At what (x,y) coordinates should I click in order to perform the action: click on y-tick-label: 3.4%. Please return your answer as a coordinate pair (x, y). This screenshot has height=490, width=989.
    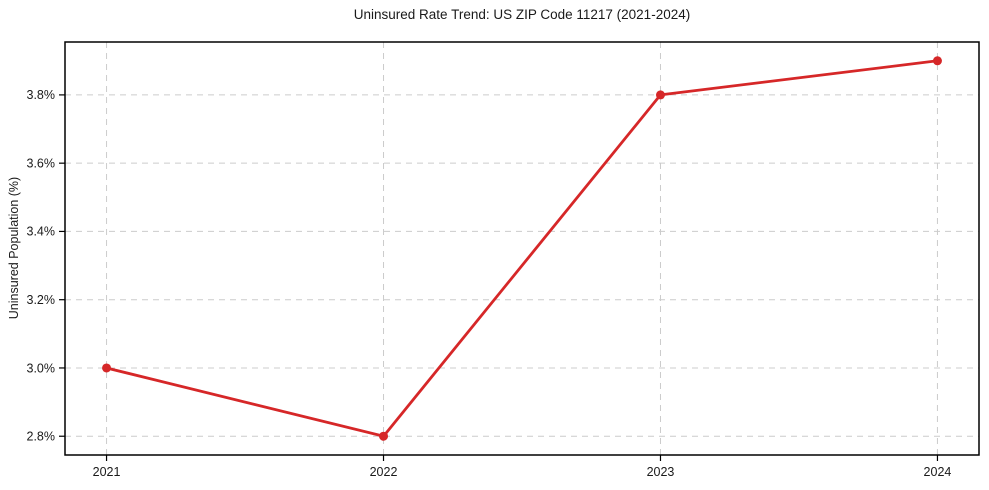
    Looking at the image, I should click on (41, 232).